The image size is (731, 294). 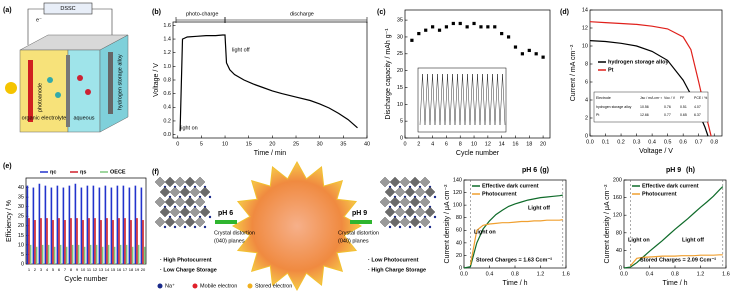 I want to click on photoanode-label: photoanode, so click(x=40, y=97).